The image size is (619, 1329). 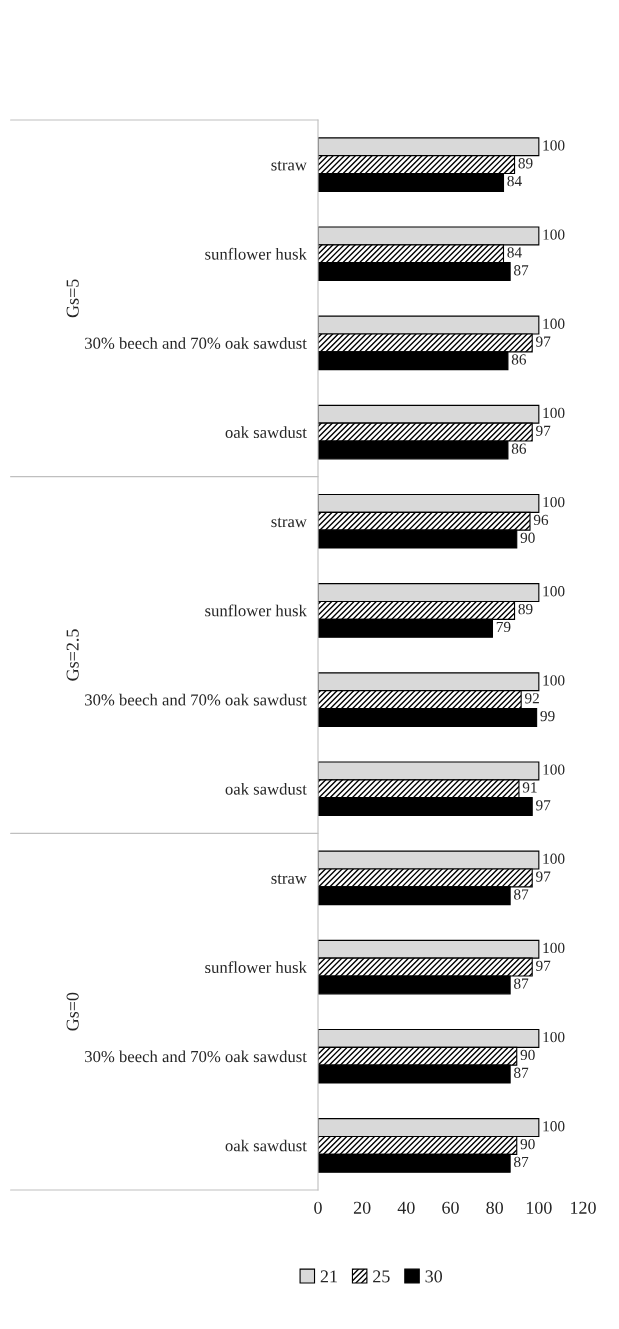 I want to click on x-tick-label: 40, so click(x=406, y=1207).